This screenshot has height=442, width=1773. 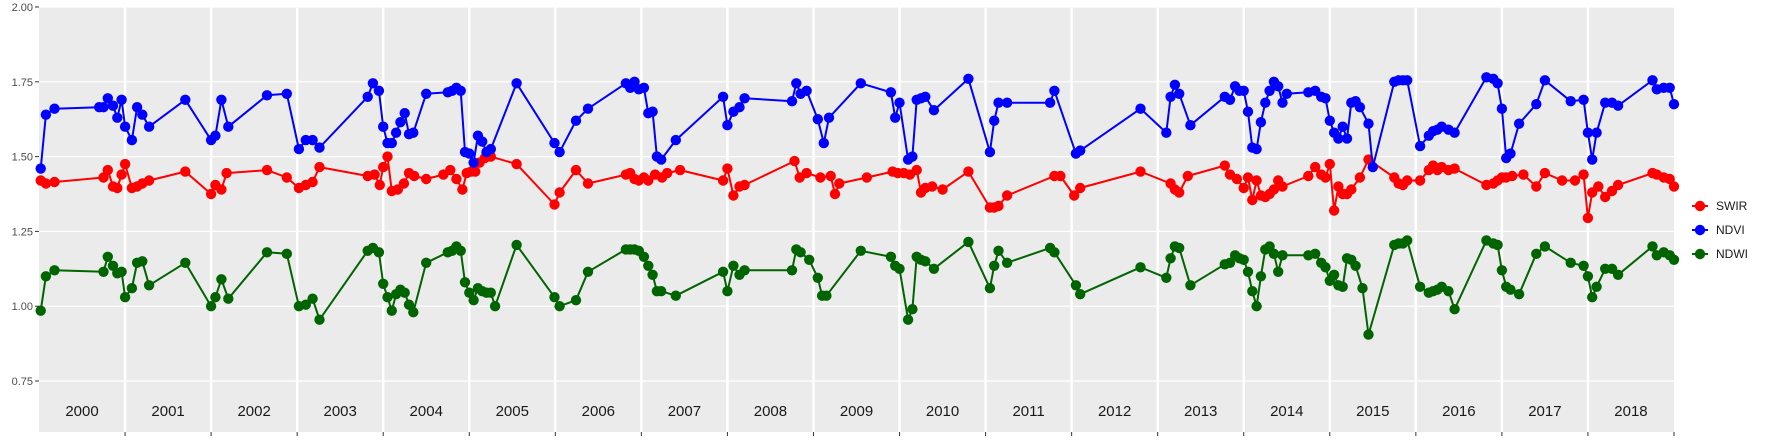 What do you see at coordinates (22, 8) in the screenshot?
I see `y-tick-label: 2.00` at bounding box center [22, 8].